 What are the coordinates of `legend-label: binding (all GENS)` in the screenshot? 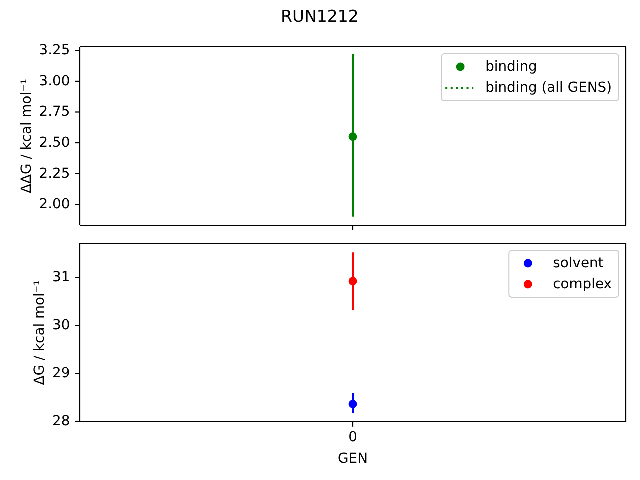 It's located at (549, 88).